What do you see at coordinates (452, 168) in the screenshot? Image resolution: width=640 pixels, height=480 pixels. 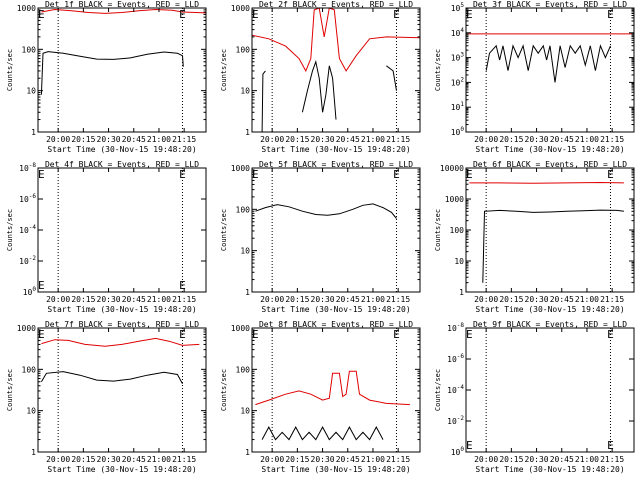 I see `y-tick-label: 10000` at bounding box center [452, 168].